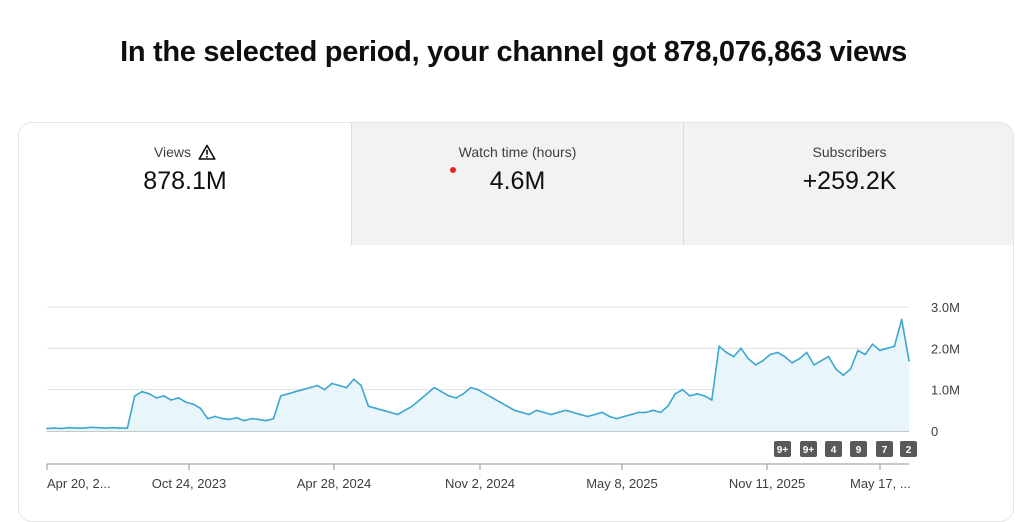 Image resolution: width=1027 pixels, height=522 pixels. What do you see at coordinates (517, 184) in the screenshot?
I see `tab-watch-time: Watch time (hours) 4.6M` at bounding box center [517, 184].